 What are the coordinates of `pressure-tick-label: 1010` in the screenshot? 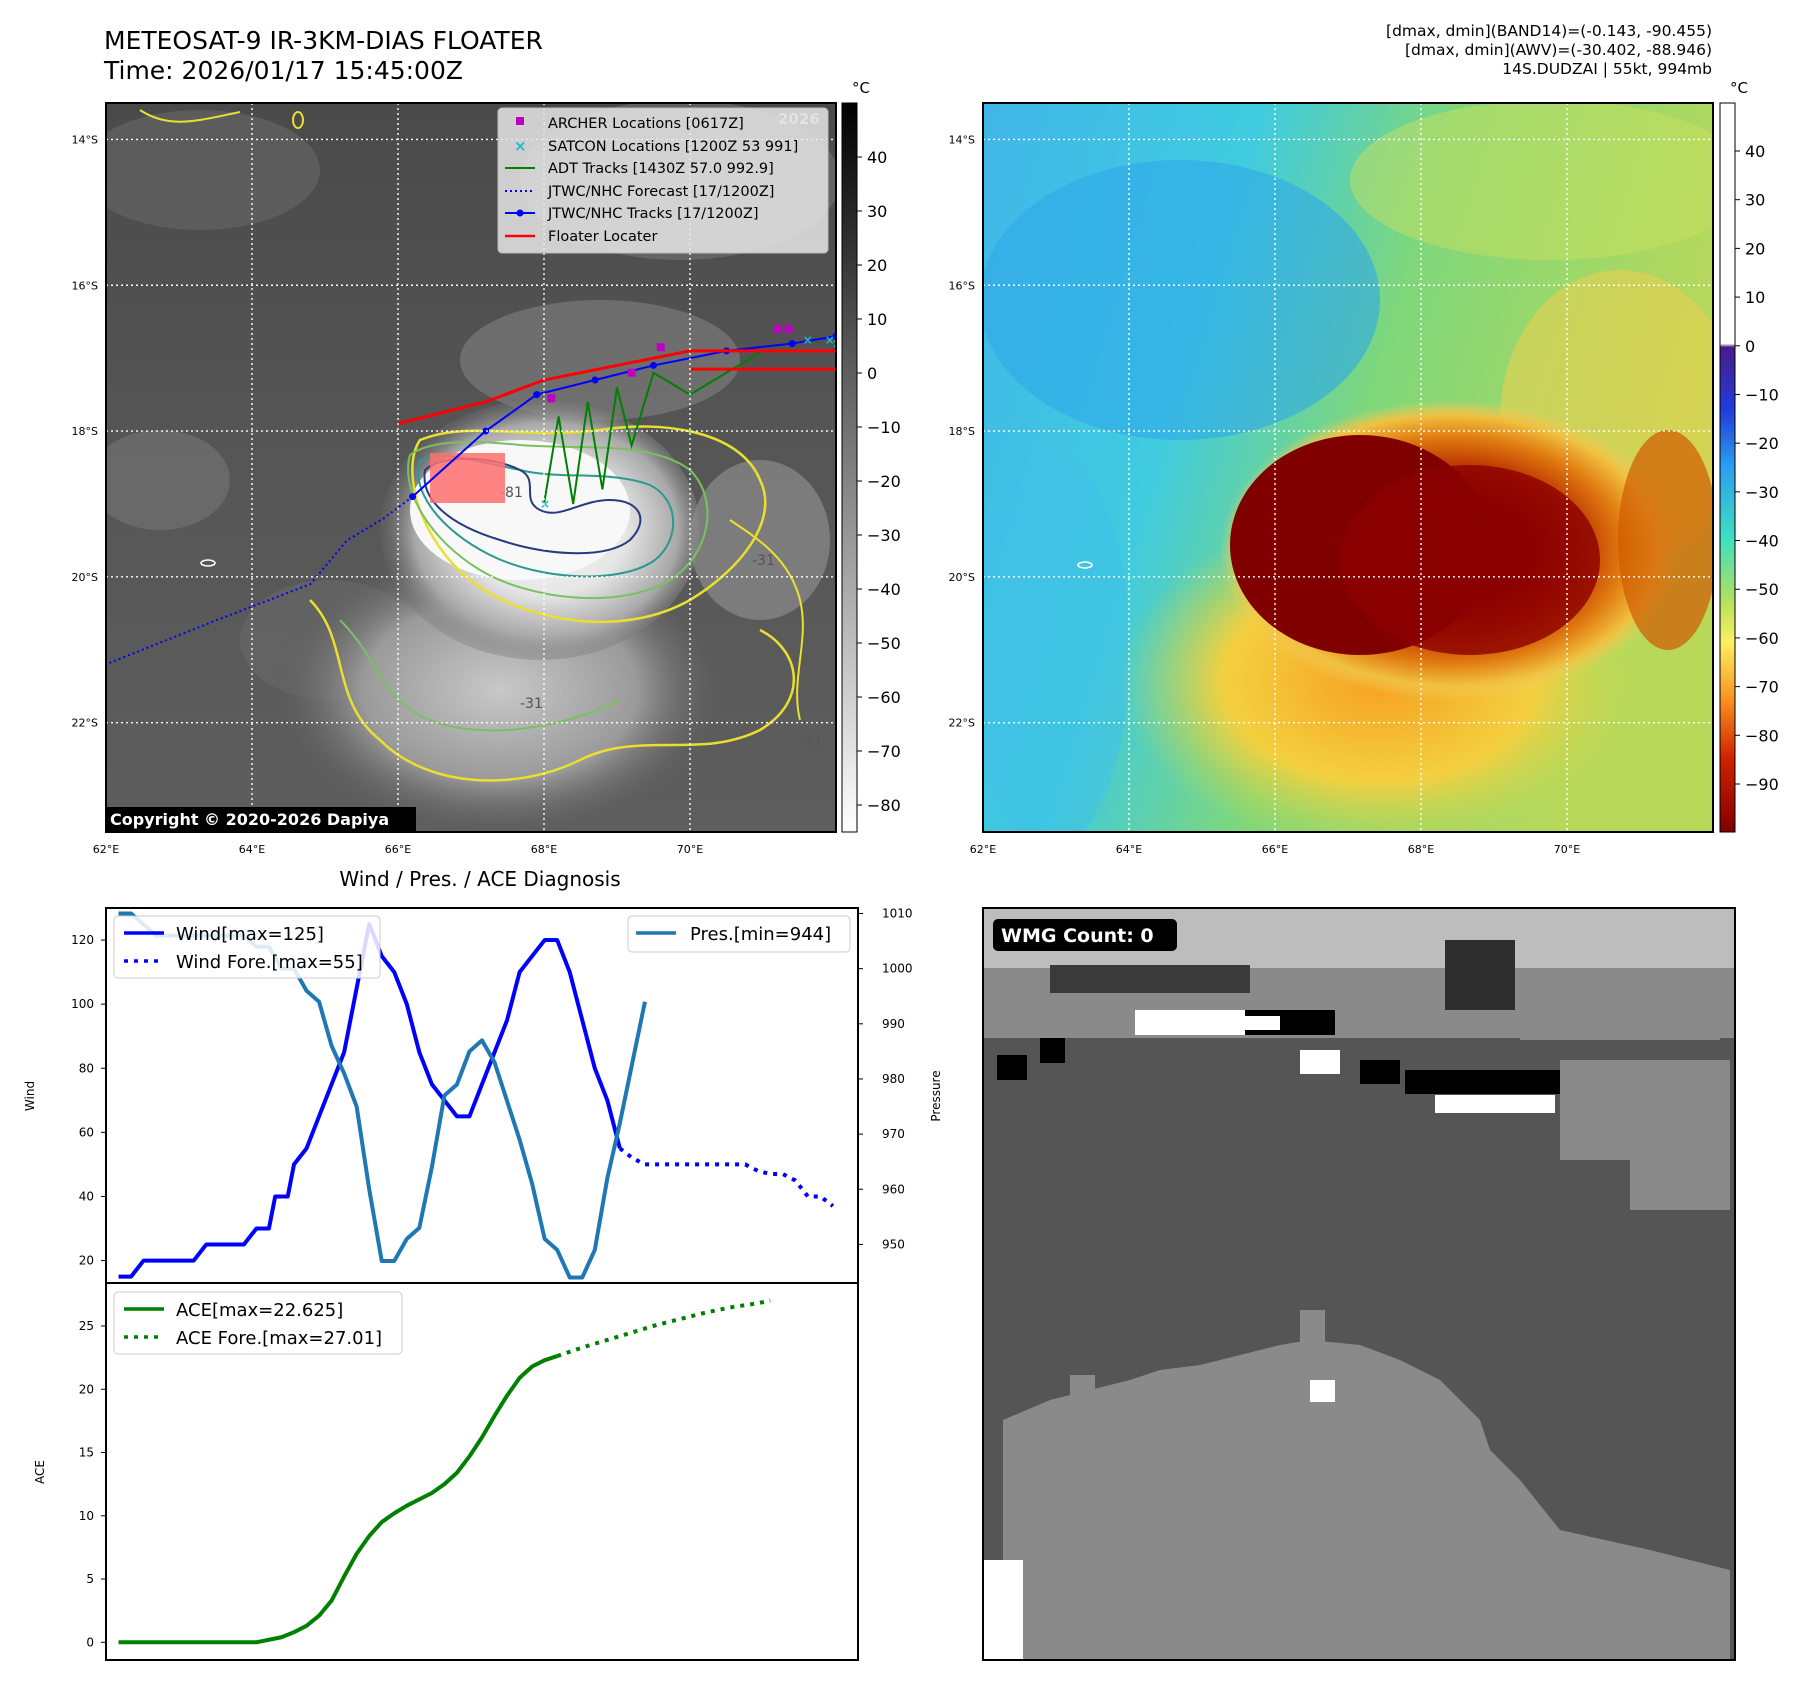 It's located at (897, 914).